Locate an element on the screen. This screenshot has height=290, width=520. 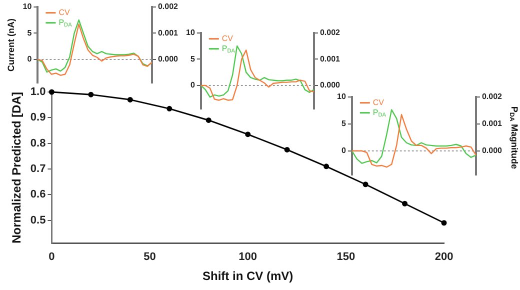
y-tick-label: 0.9 is located at coordinates (38, 118).